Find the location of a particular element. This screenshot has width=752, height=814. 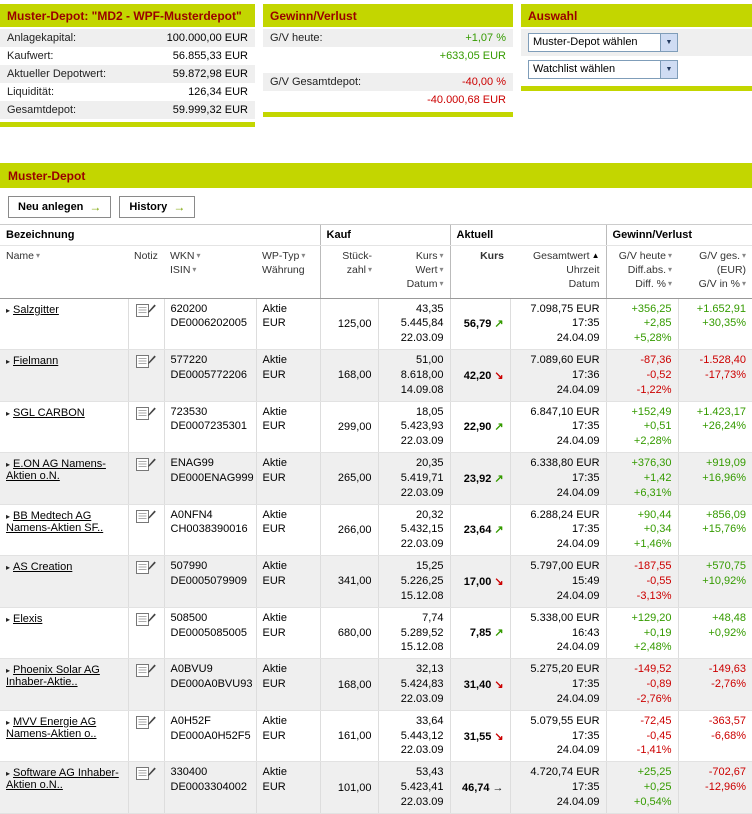

kurs-value: 31,40 is located at coordinates (477, 685).